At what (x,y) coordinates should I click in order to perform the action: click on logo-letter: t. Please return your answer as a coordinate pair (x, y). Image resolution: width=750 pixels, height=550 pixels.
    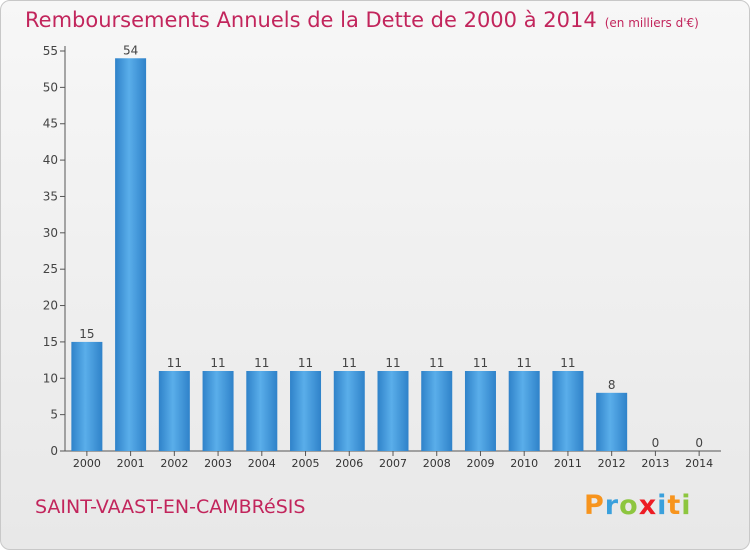
    Looking at the image, I should click on (674, 505).